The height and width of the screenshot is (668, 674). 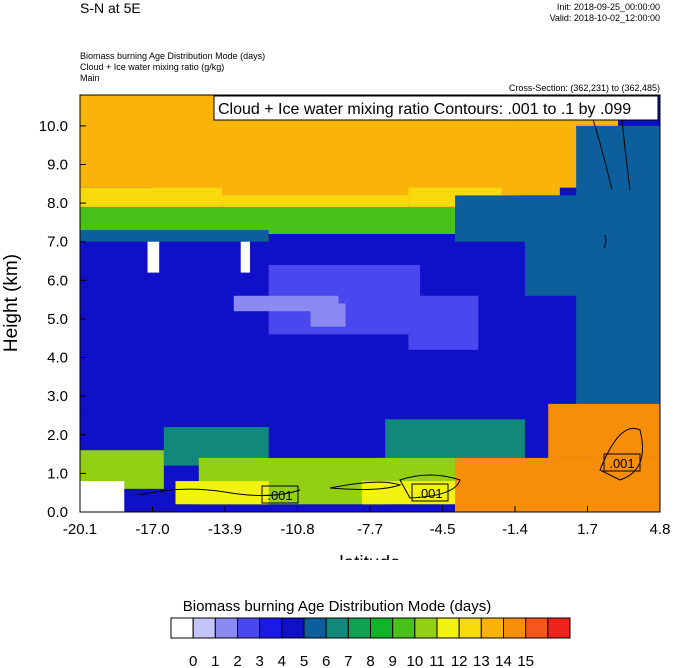 I want to click on x-tick-label: -4.5, so click(x=443, y=529).